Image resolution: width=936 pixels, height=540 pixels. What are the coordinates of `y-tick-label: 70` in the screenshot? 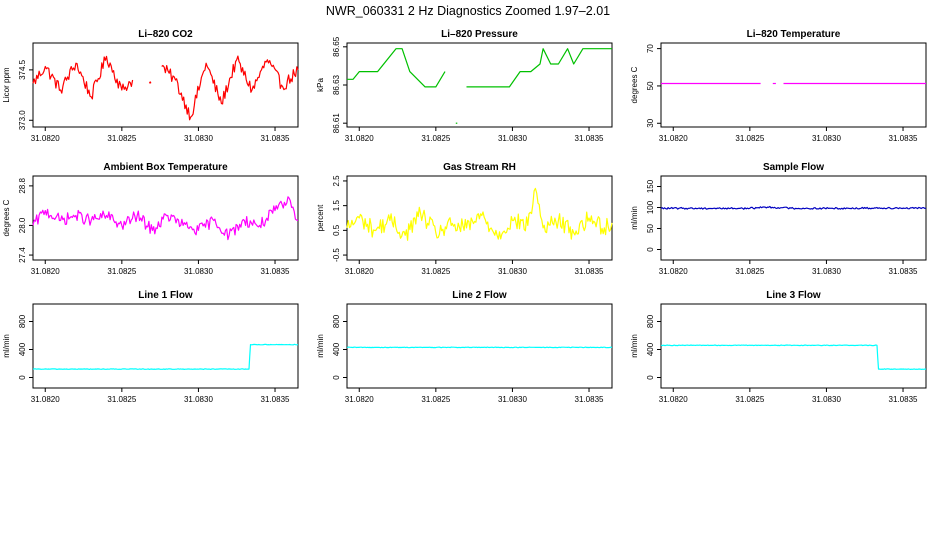 It's located at (650, 48).